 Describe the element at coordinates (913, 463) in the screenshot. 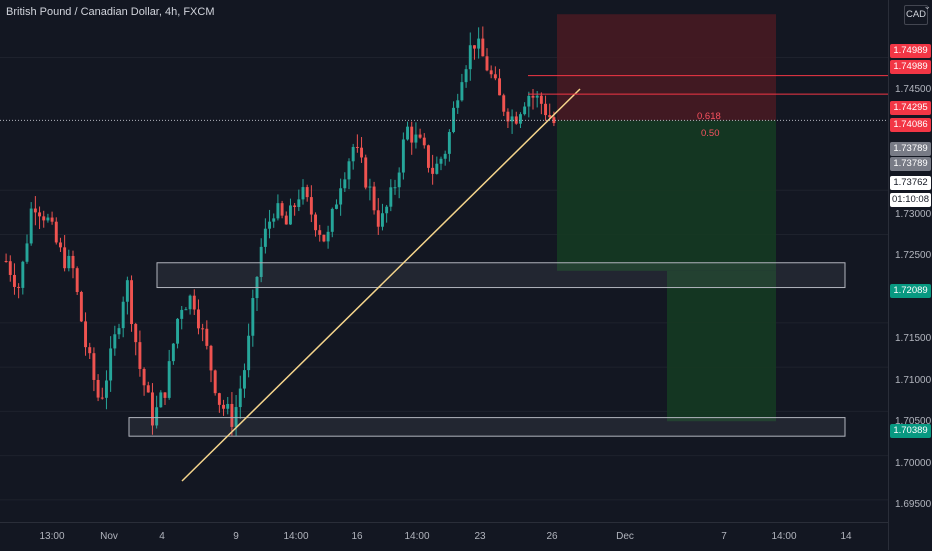

I see `price-tick: 1.70000` at that location.